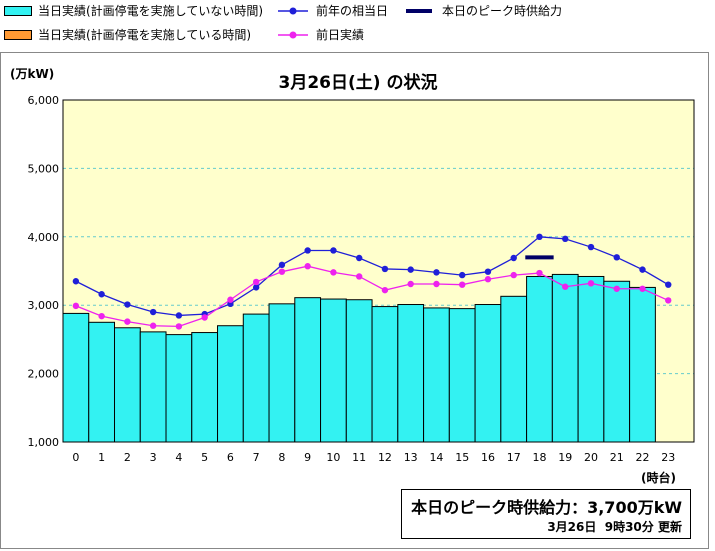 The width and height of the screenshot is (715, 551). What do you see at coordinates (658, 477) in the screenshot?
I see `x-axis-label: (時台)` at bounding box center [658, 477].